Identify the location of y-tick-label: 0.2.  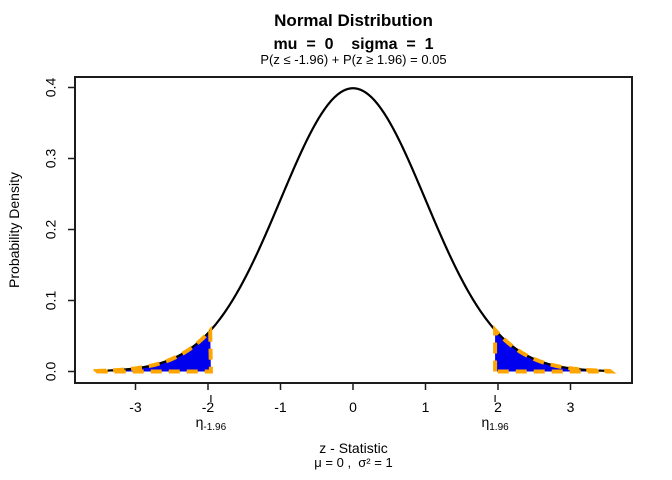
(51, 230).